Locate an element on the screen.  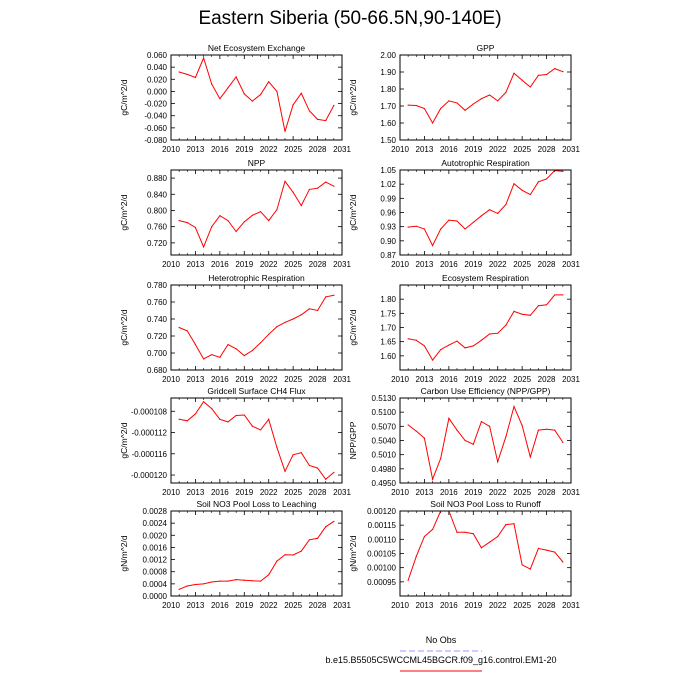
y-tick-label: 0.99 is located at coordinates (388, 198).